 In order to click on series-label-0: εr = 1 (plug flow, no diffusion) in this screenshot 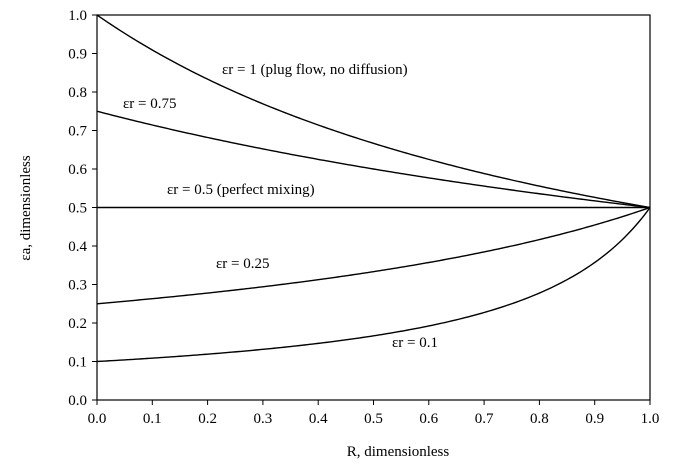, I will do `click(315, 70)`.